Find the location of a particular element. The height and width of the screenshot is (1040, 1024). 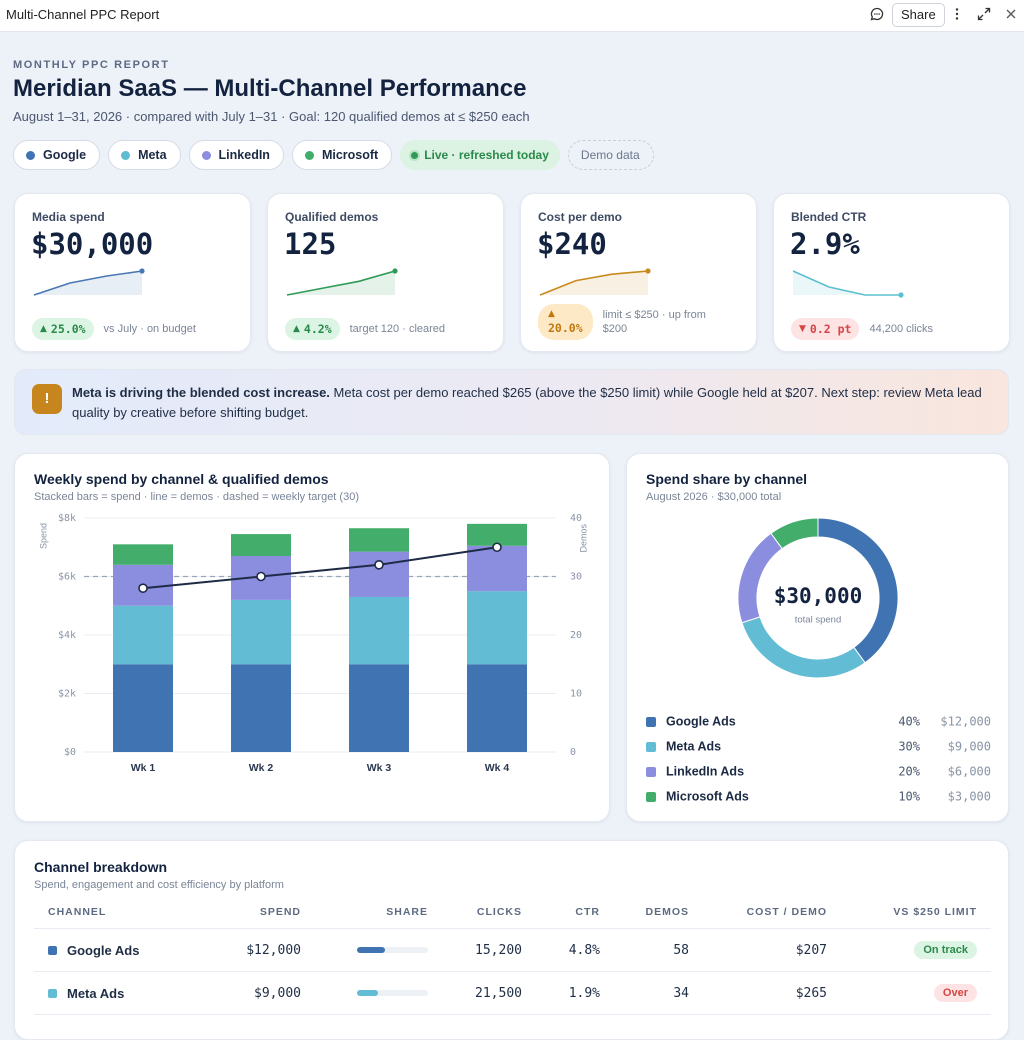

x-tick-label: Wk 1 is located at coordinates (143, 768).